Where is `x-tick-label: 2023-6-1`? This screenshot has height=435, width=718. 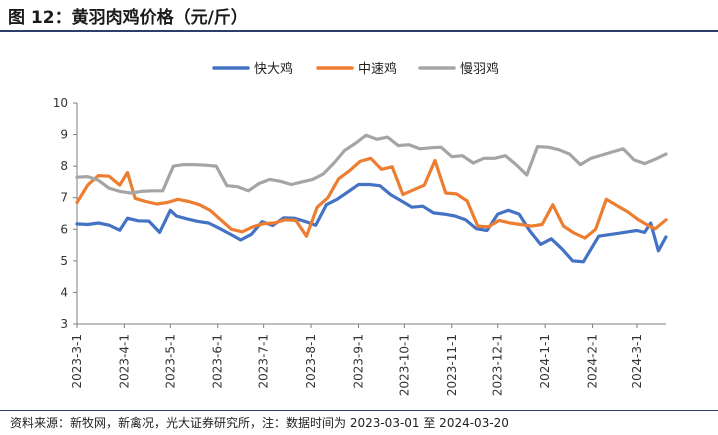
x-tick-label: 2023-6-1 is located at coordinates (218, 361).